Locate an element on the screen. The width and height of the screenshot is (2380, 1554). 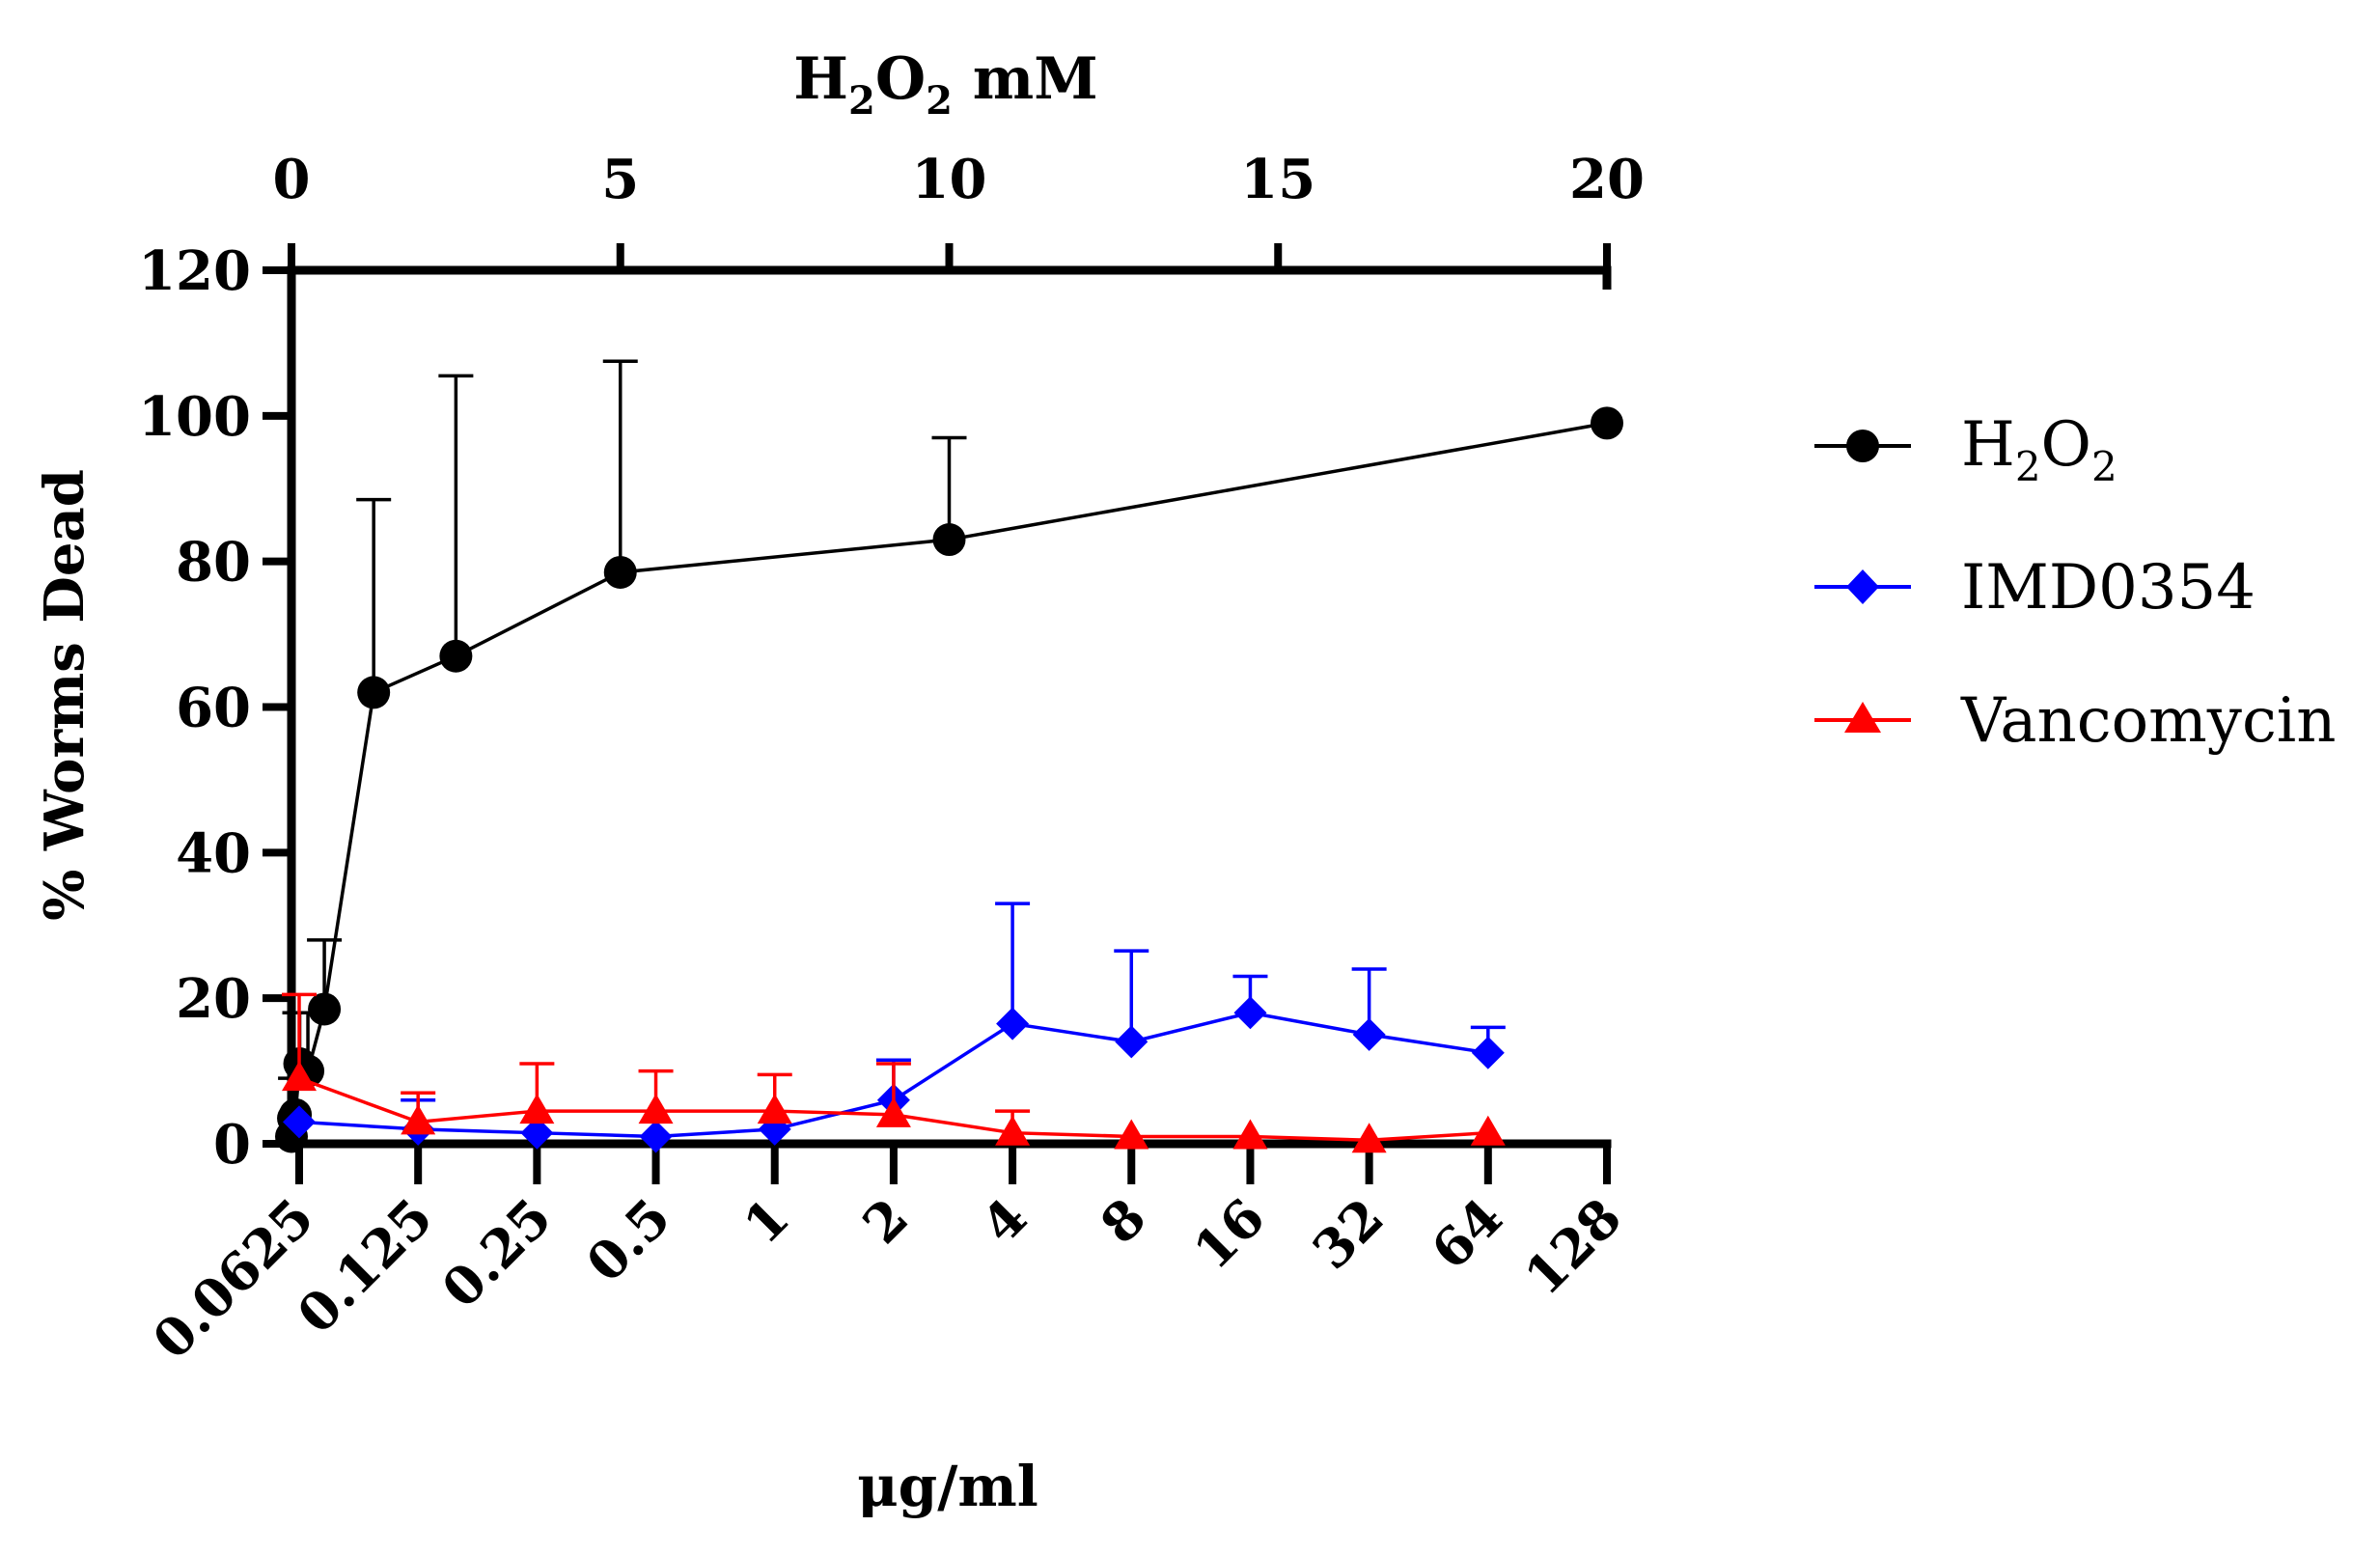
x-tick-label: 0.125 is located at coordinates (366, 1266).